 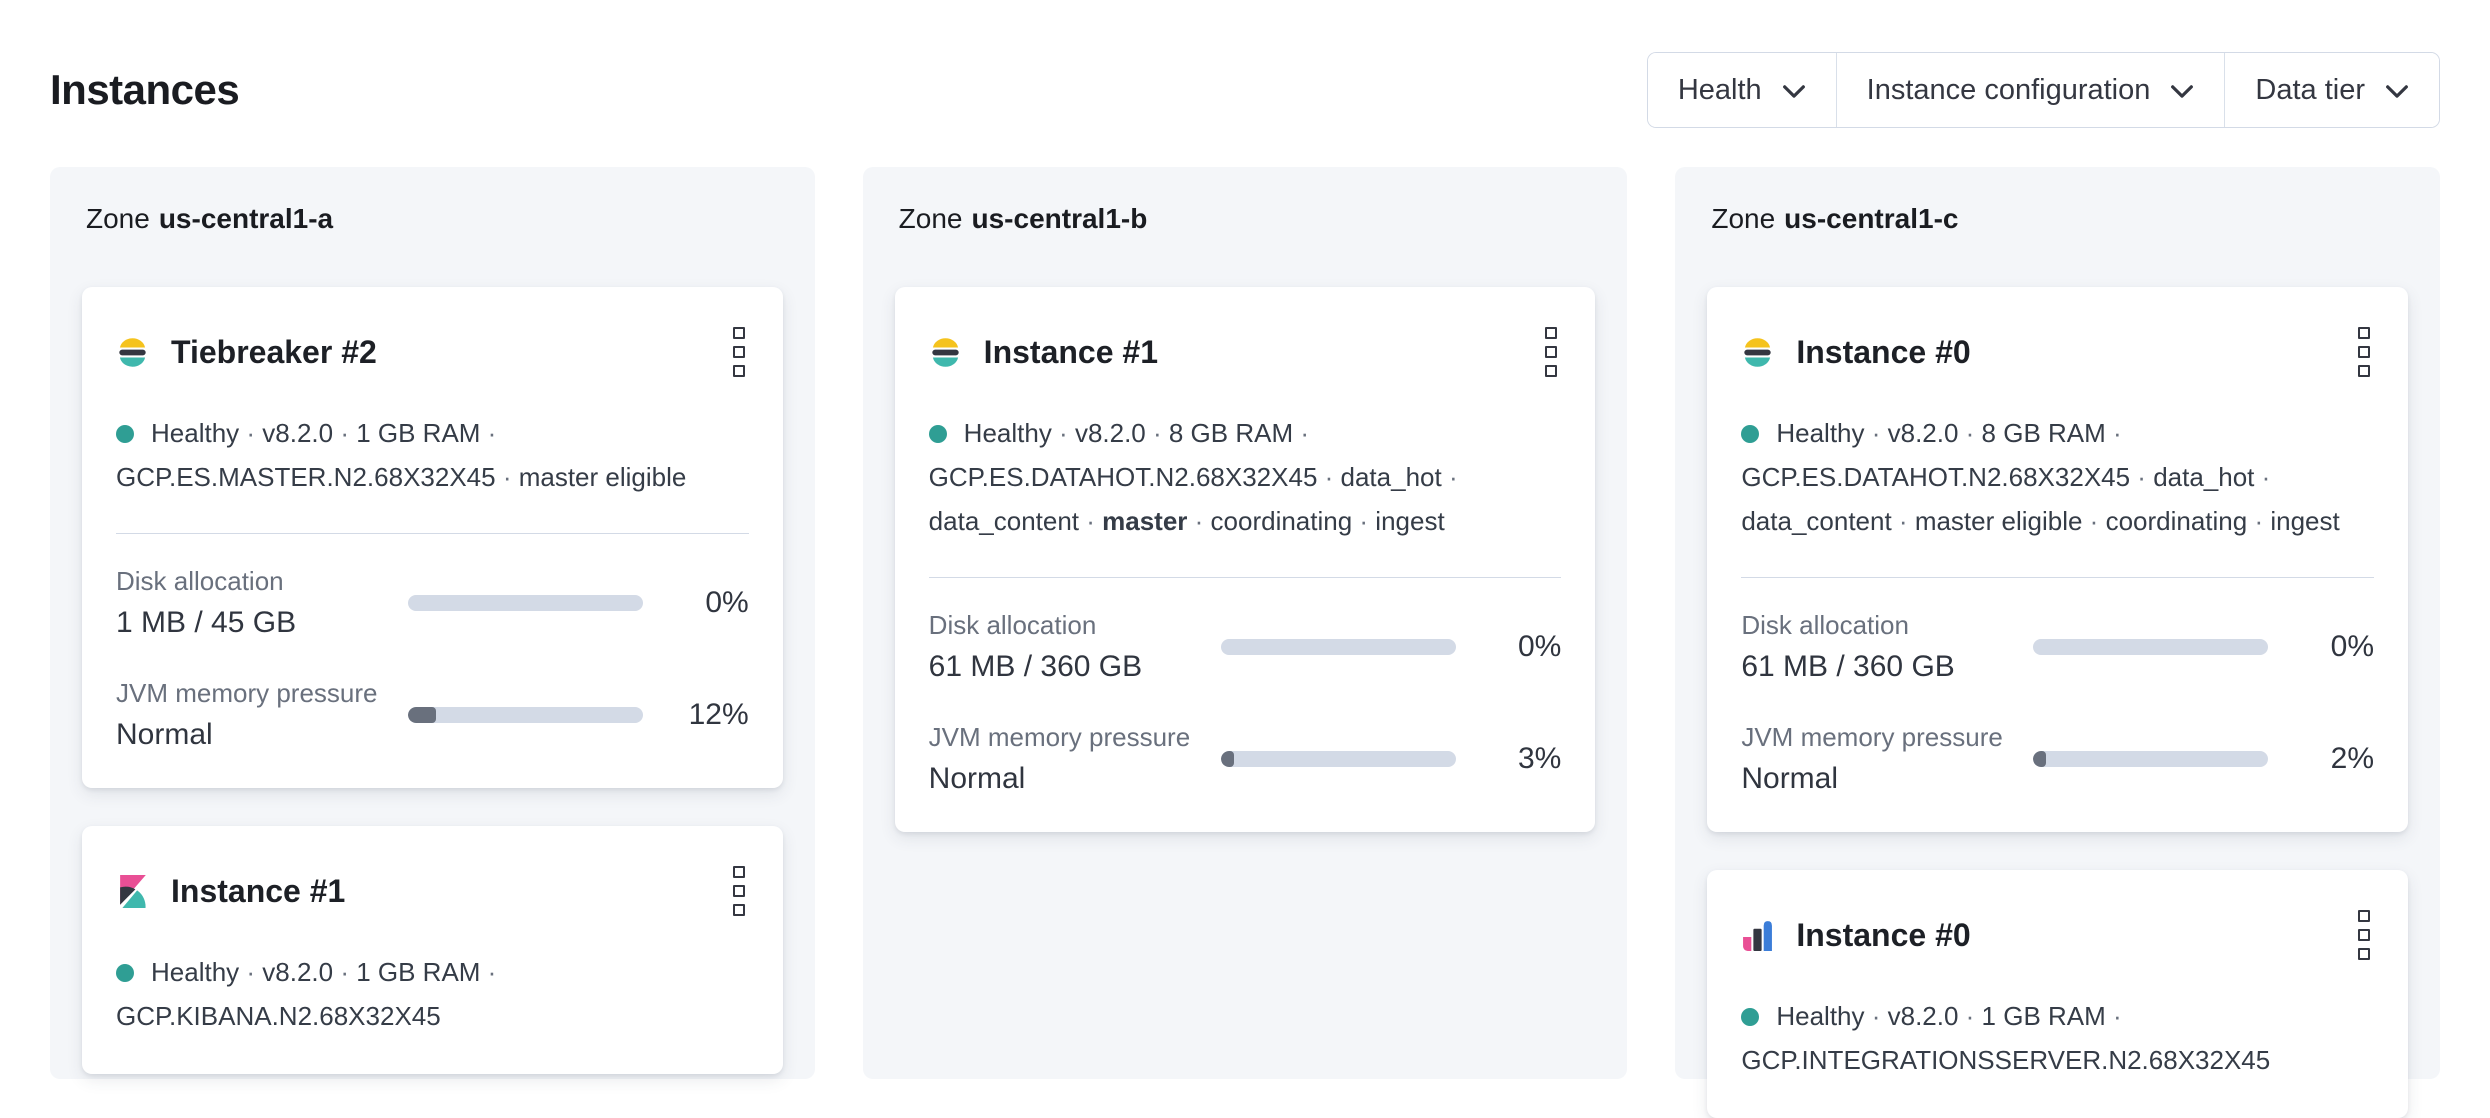 What do you see at coordinates (2182, 91) in the screenshot?
I see `chevron-down-icon` at bounding box center [2182, 91].